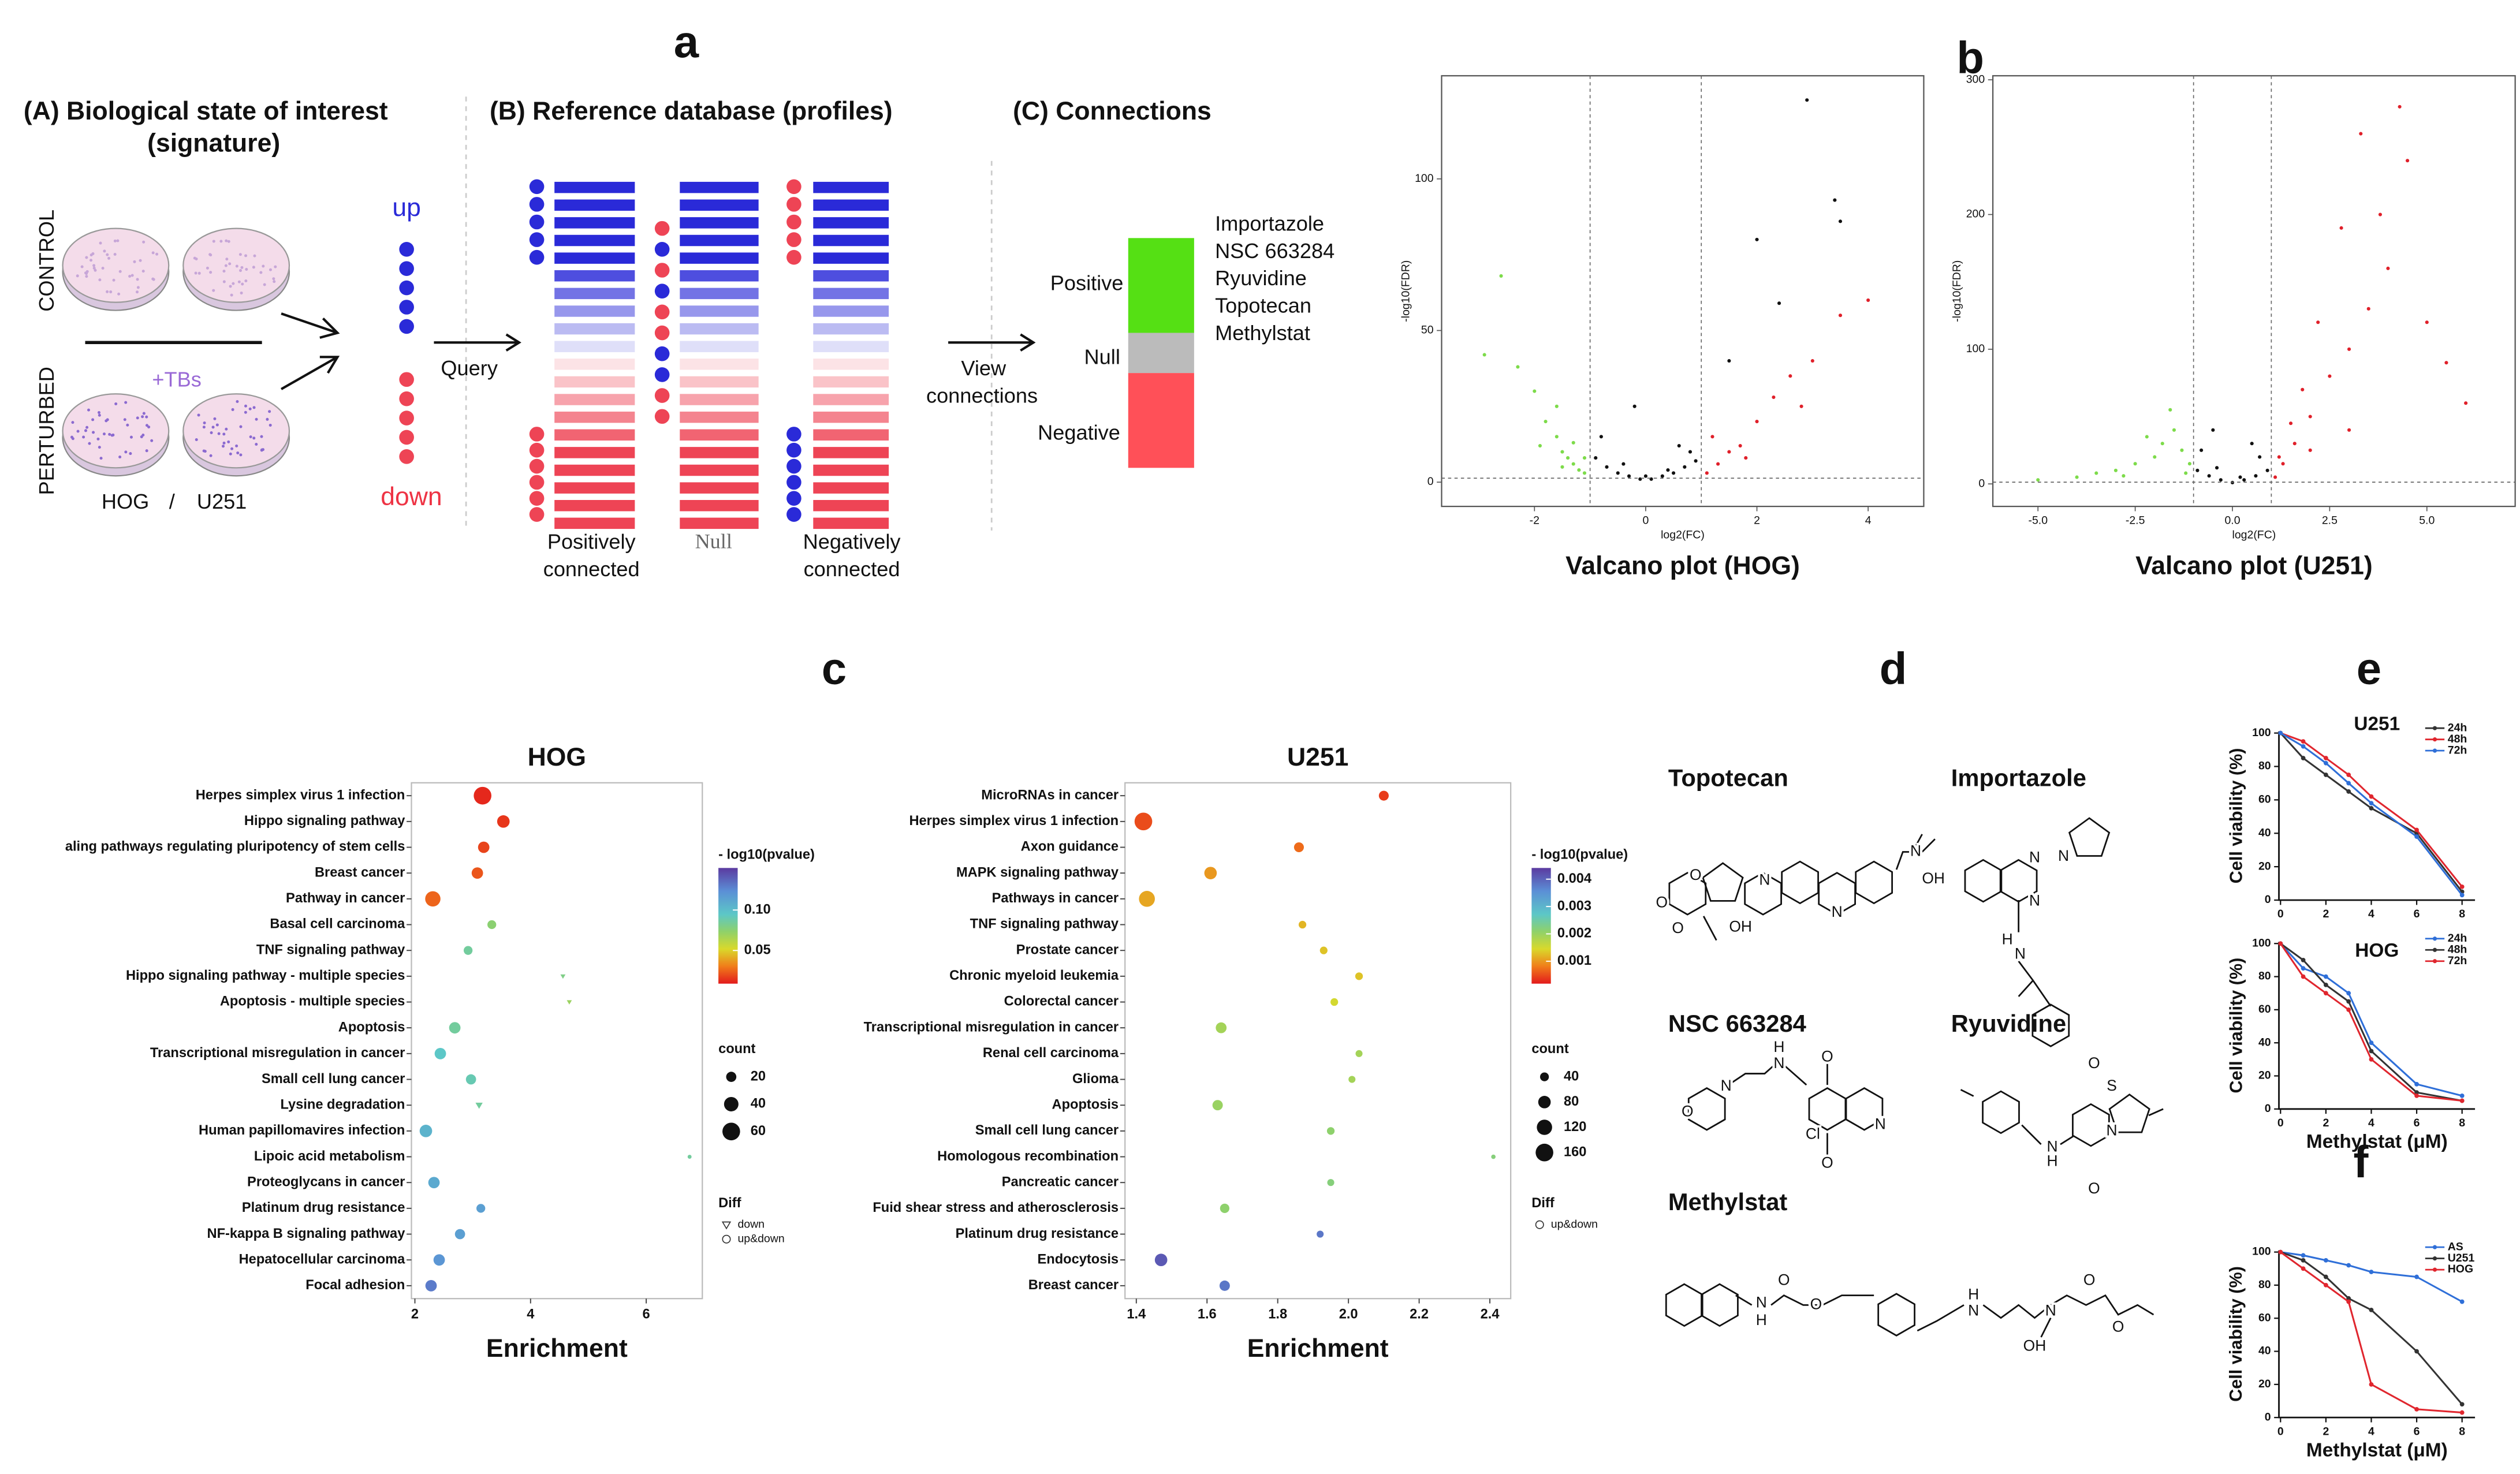  What do you see at coordinates (2330, 520) in the screenshot?
I see `x-tick-label: 2.5` at bounding box center [2330, 520].